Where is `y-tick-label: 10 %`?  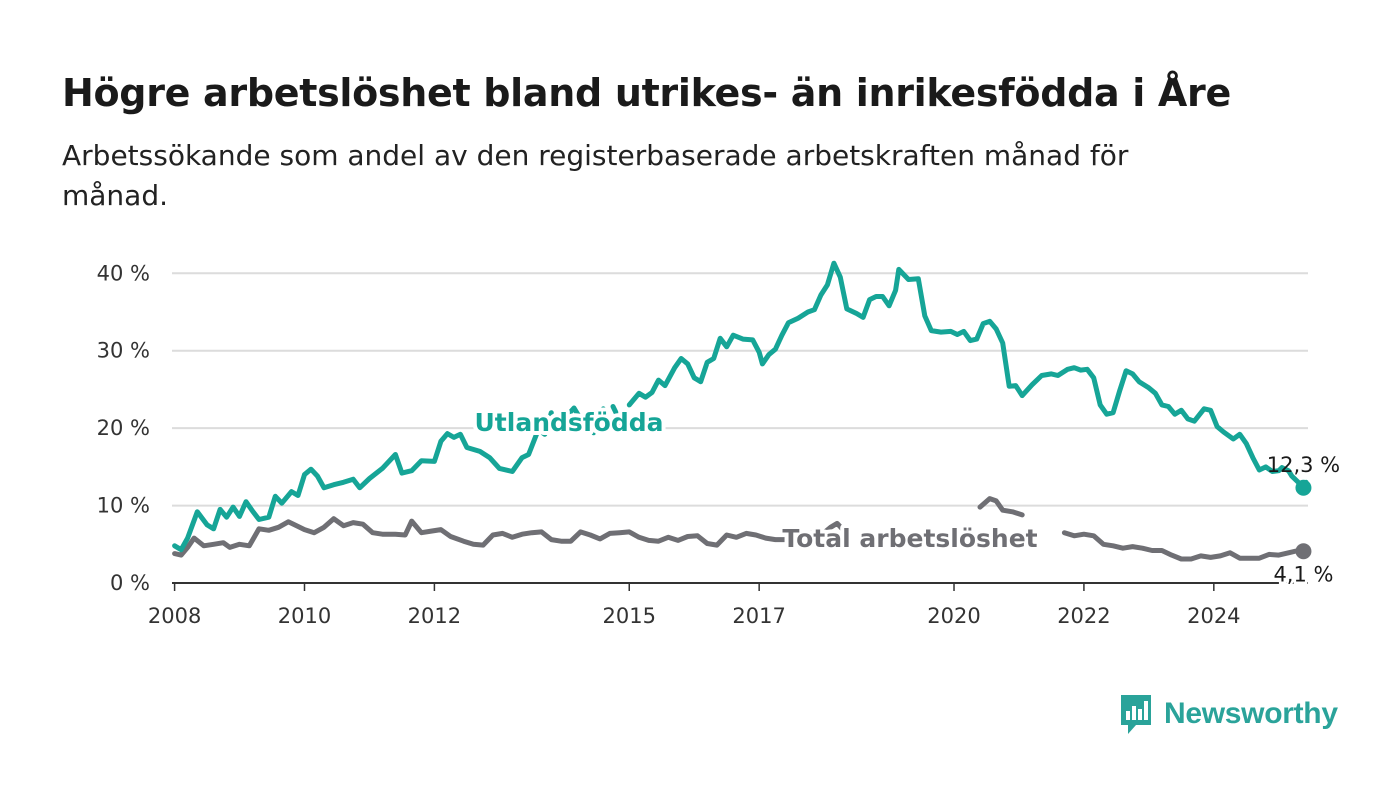
y-tick-label: 10 % is located at coordinates (123, 506).